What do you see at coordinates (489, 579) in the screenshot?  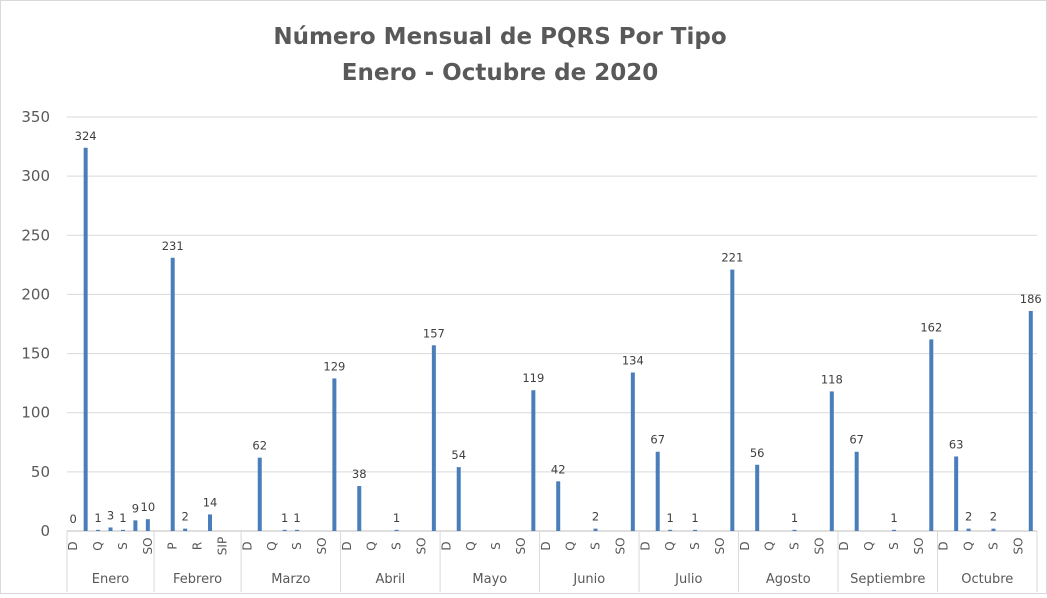 I see `group-label: Mayo` at bounding box center [489, 579].